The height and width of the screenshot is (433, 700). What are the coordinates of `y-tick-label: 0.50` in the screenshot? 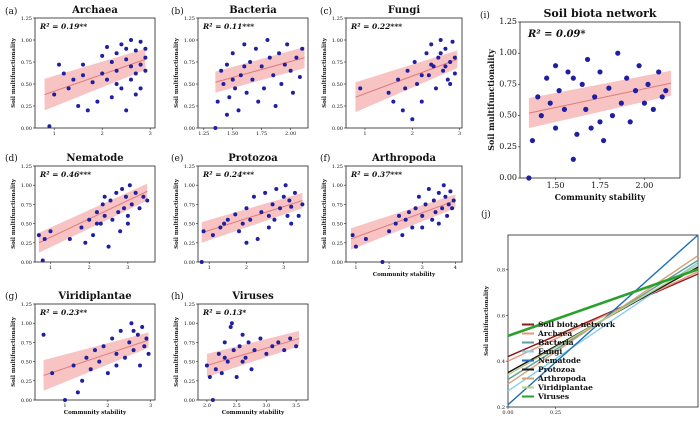 It's located at (26, 225).